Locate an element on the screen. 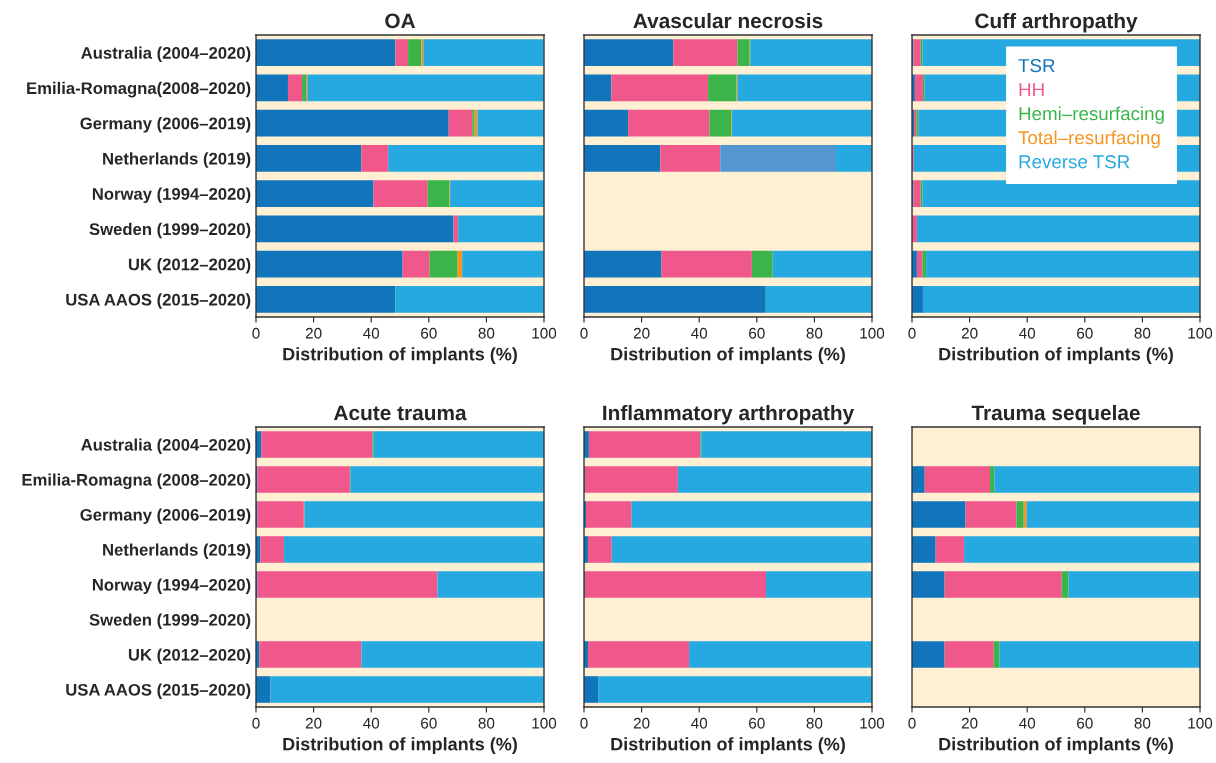  chart-title: Avascular necrosis is located at coordinates (728, 20).